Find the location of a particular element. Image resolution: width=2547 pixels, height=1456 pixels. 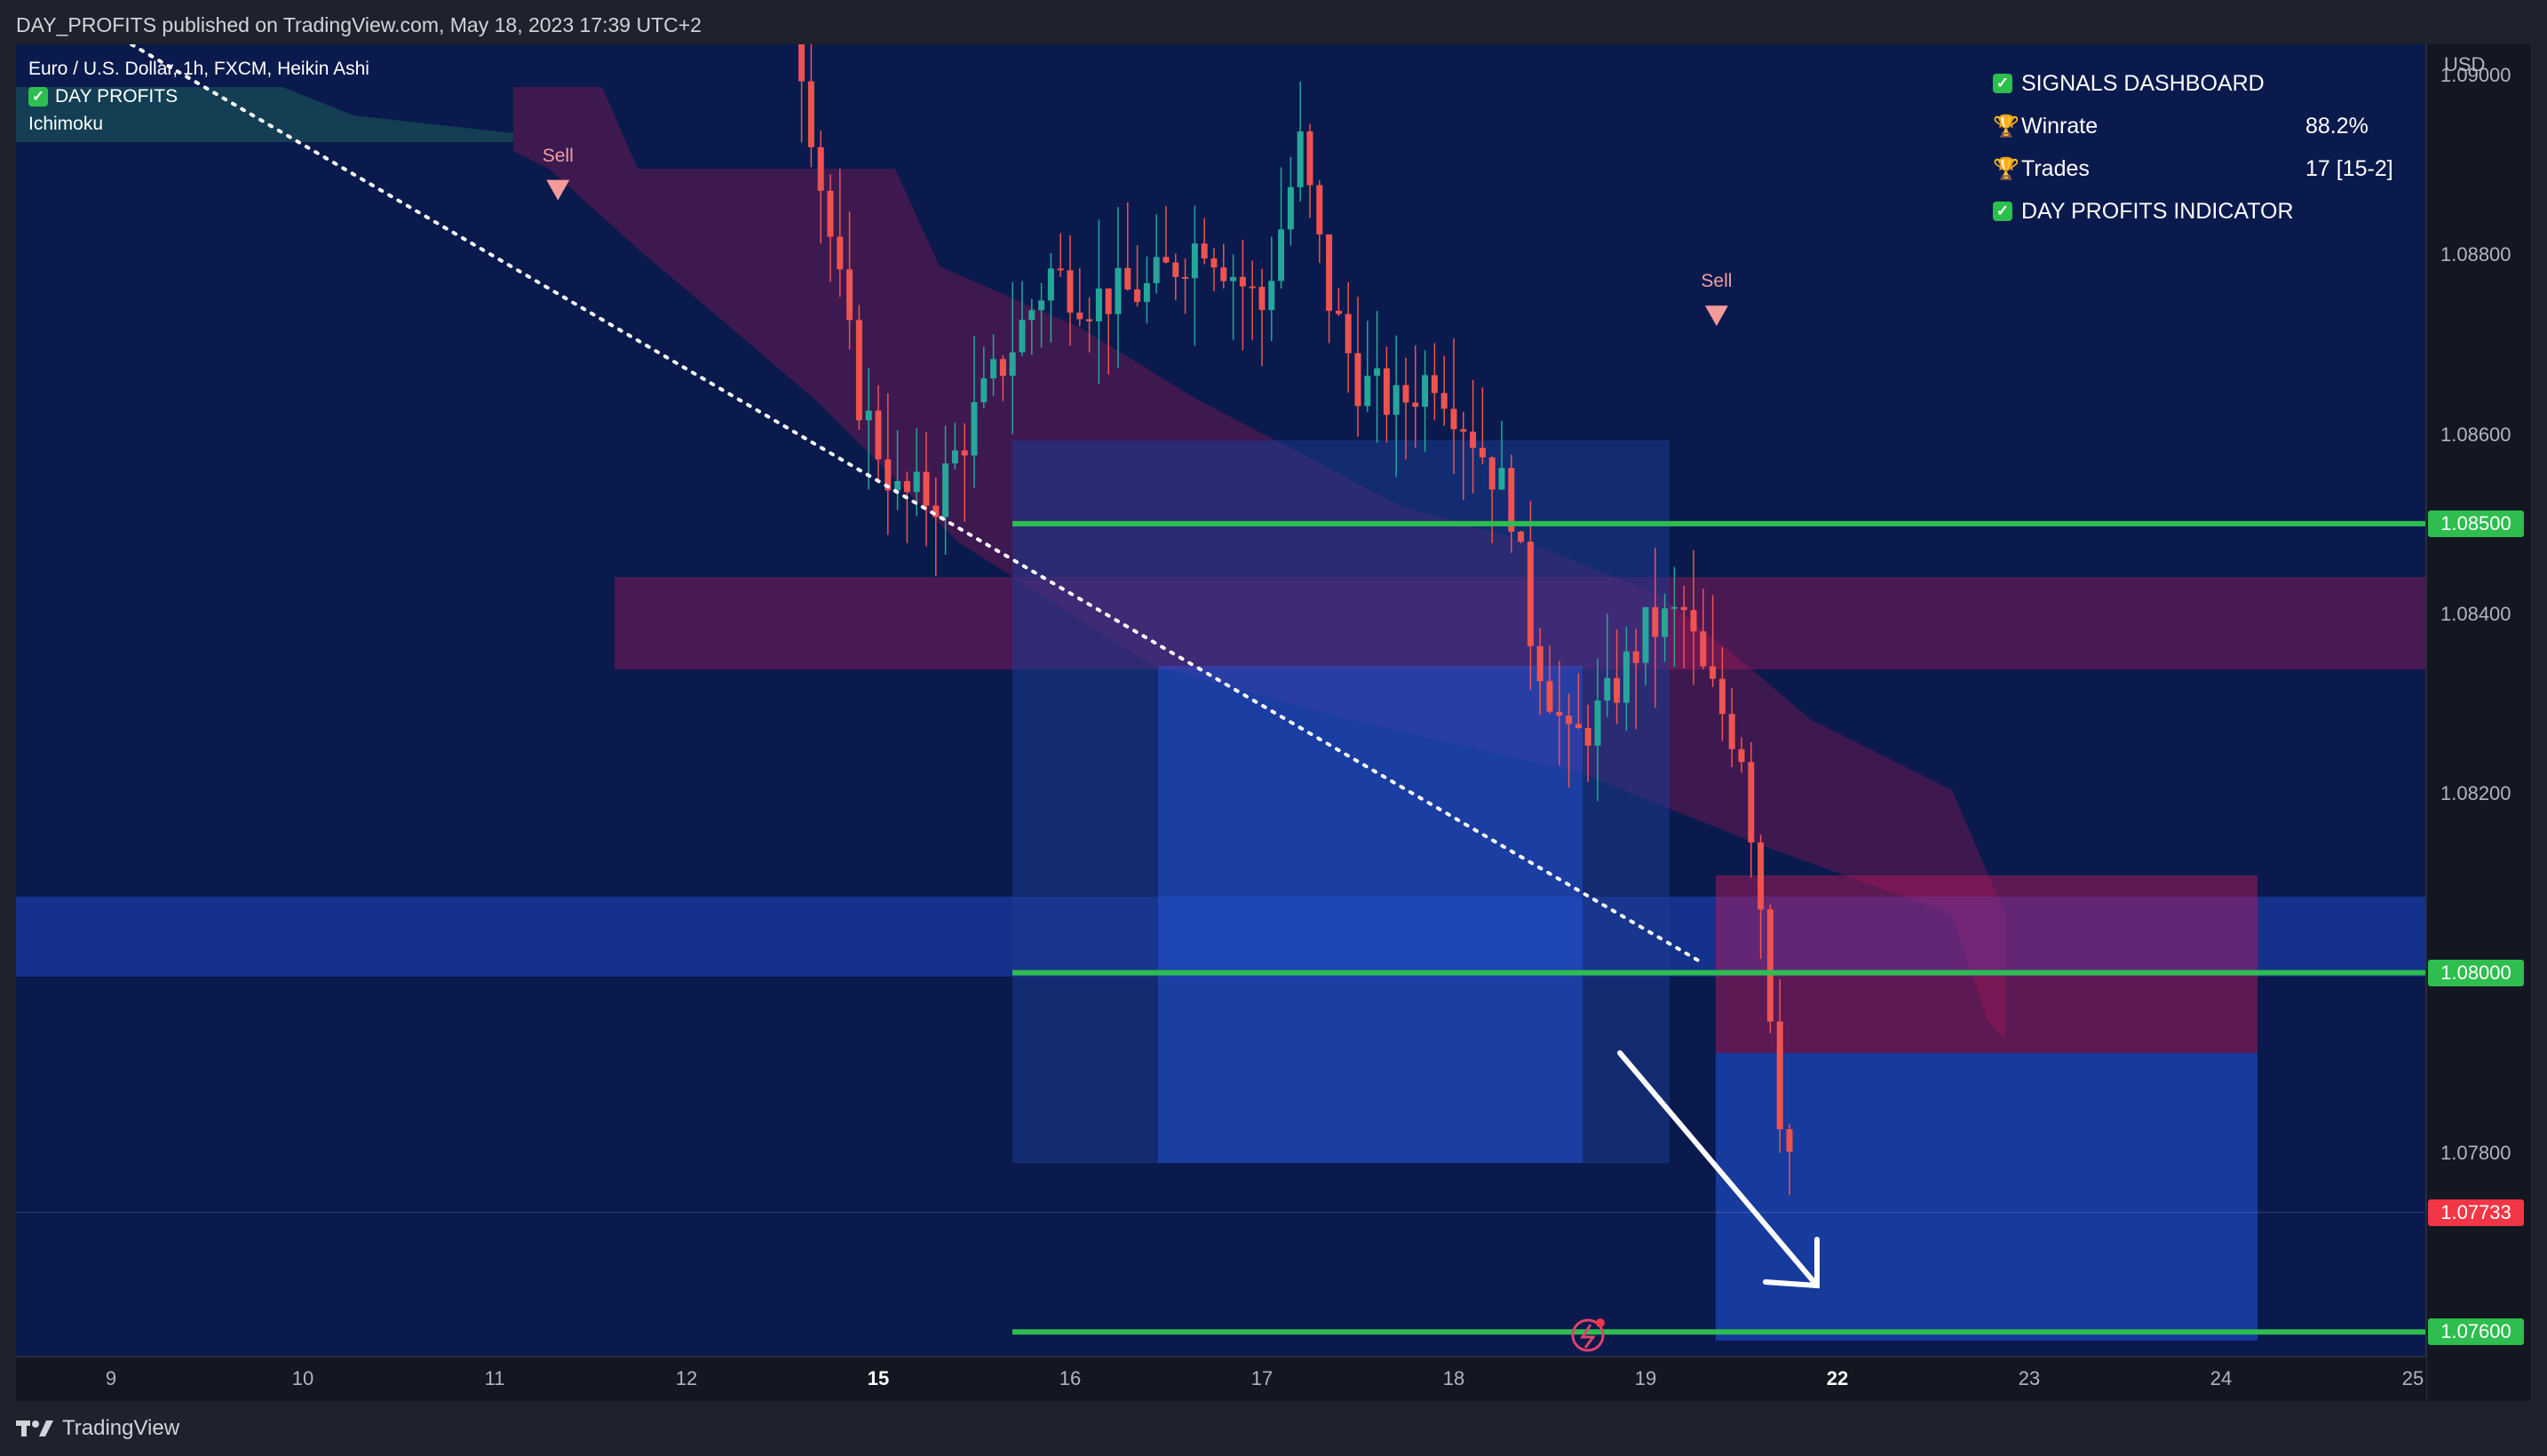

forecast-arrowhead is located at coordinates (1791, 1263).